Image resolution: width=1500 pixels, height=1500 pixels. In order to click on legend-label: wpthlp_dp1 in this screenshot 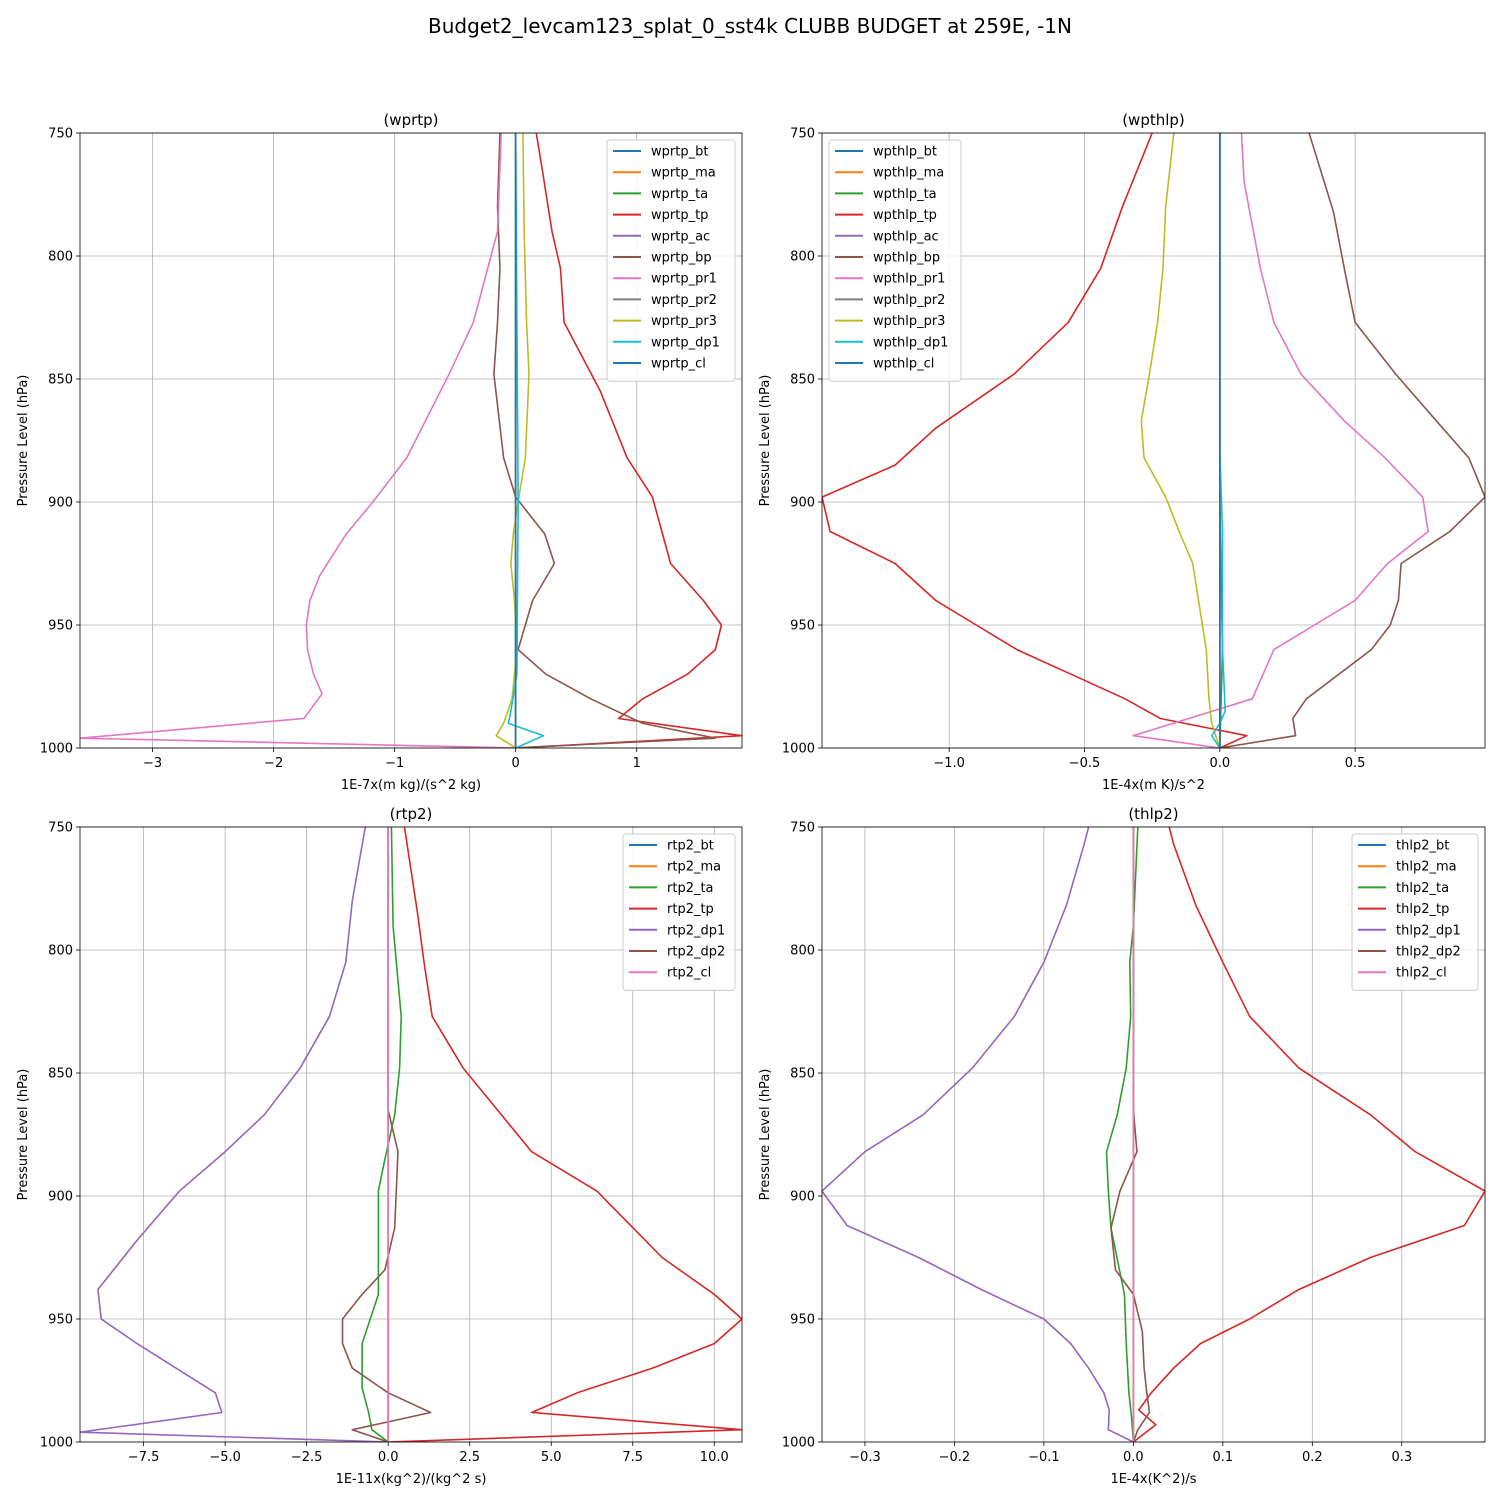, I will do `click(910, 342)`.